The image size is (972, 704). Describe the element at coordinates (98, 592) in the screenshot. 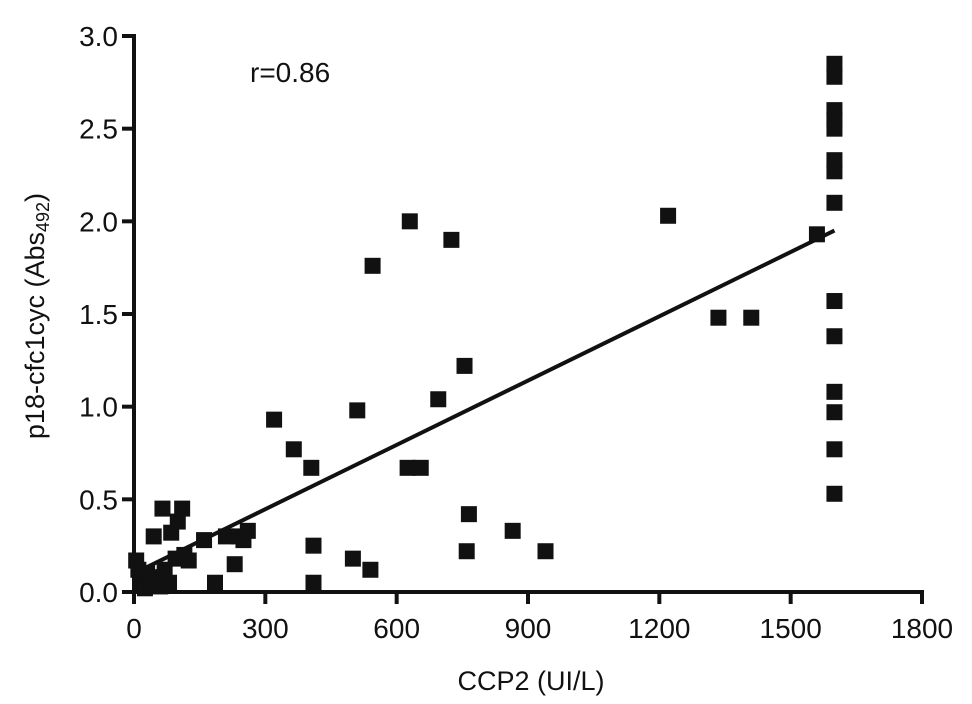

I see `y-tick-label: 0.0` at that location.